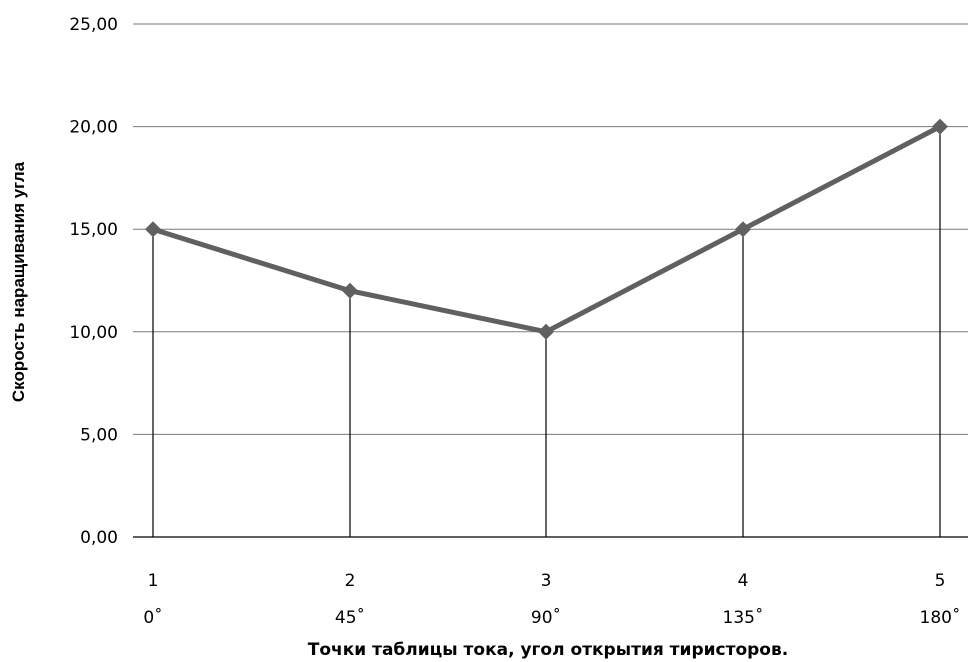  What do you see at coordinates (743, 617) in the screenshot?
I see `x-tick-sublabel: 135˚` at bounding box center [743, 617].